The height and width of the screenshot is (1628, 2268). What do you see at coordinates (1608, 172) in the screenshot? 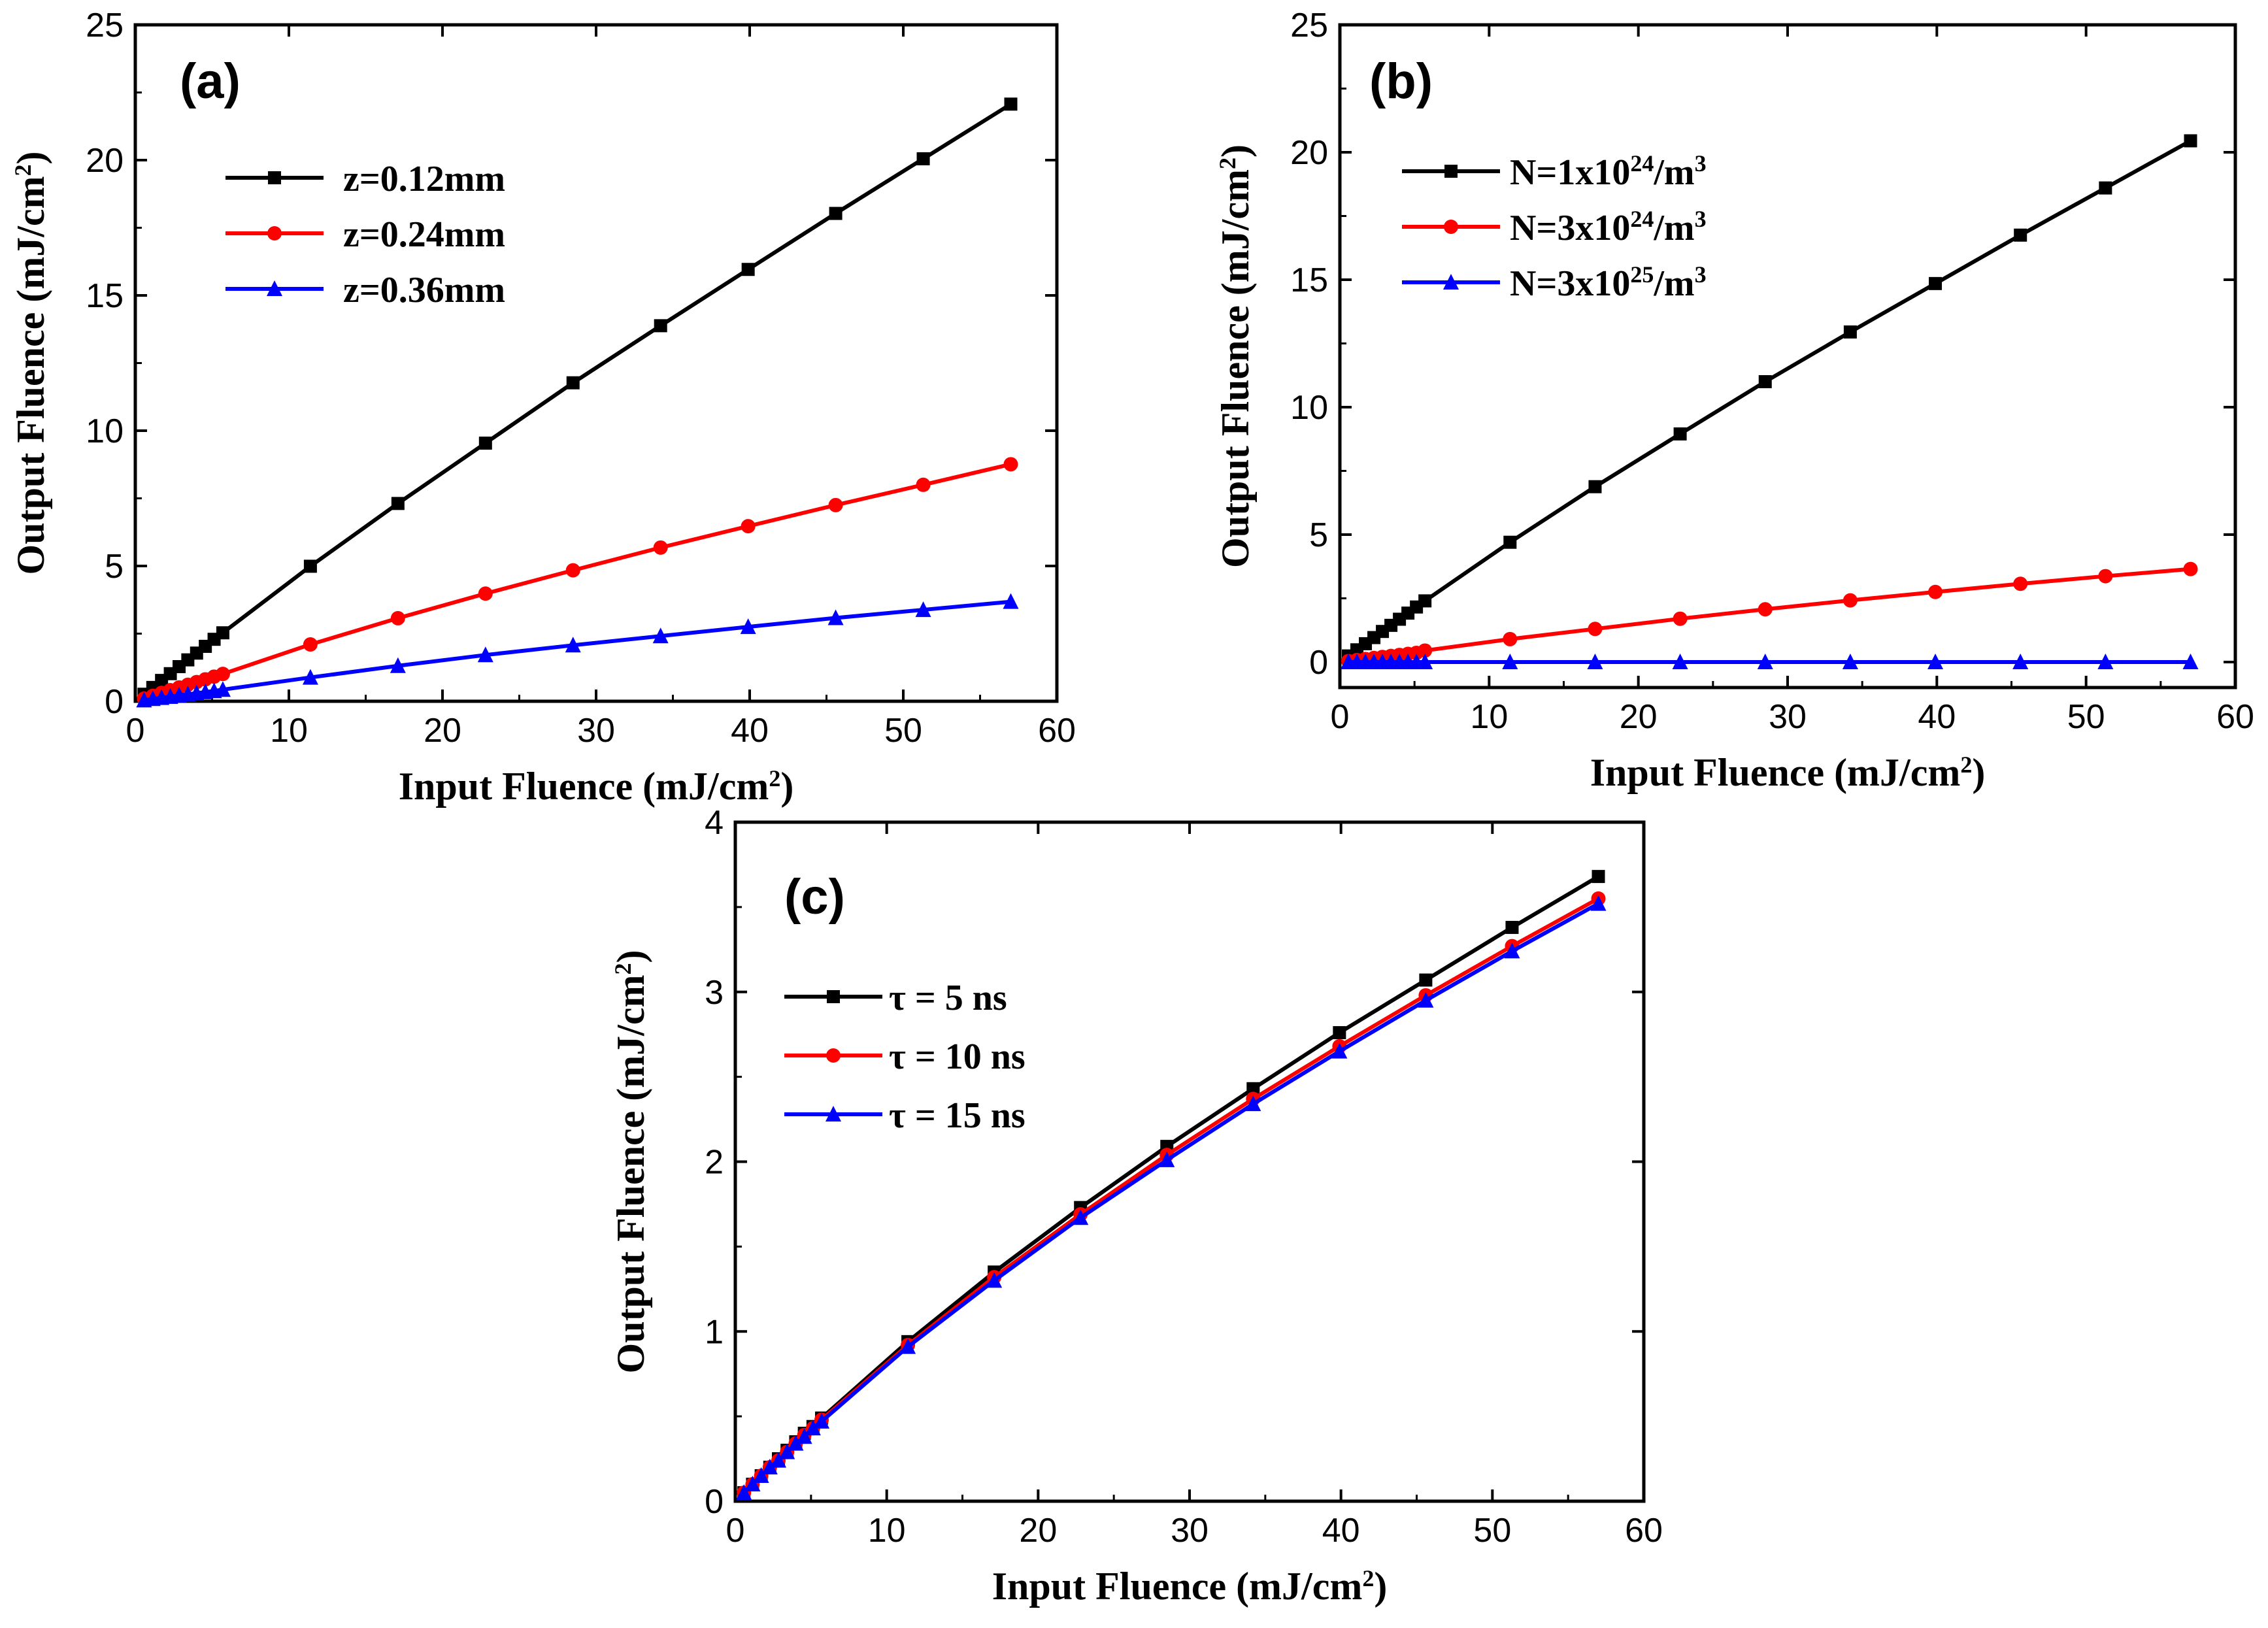
I see `legend-label: N=1x1024/m3` at bounding box center [1608, 172].